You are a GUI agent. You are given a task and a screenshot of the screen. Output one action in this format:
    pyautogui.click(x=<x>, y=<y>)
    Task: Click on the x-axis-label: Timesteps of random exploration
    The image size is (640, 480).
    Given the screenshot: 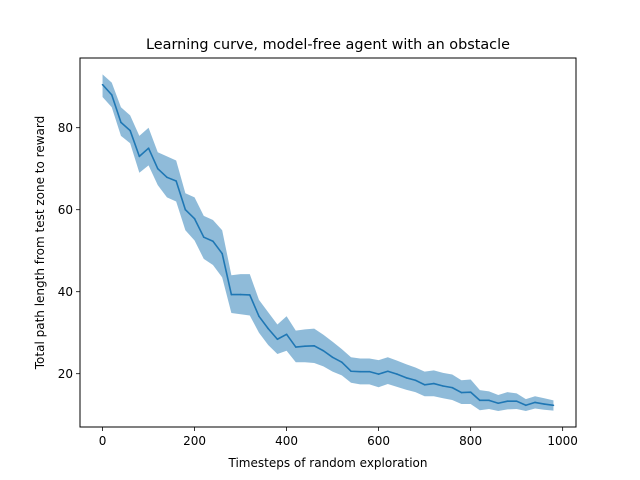 What is the action you would take?
    pyautogui.click(x=328, y=463)
    